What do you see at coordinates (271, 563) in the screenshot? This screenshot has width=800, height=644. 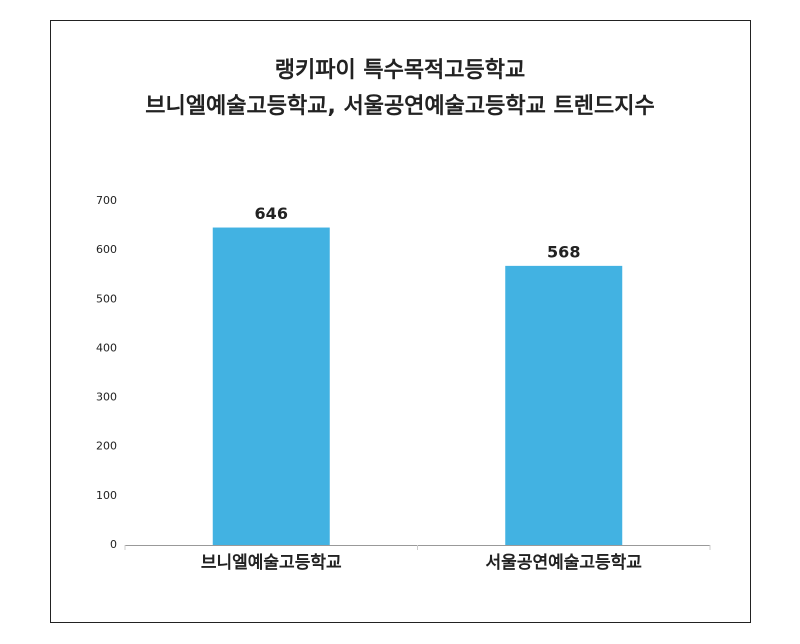 I see `x-tick-label: 브니엘예술고등학교` at bounding box center [271, 563].